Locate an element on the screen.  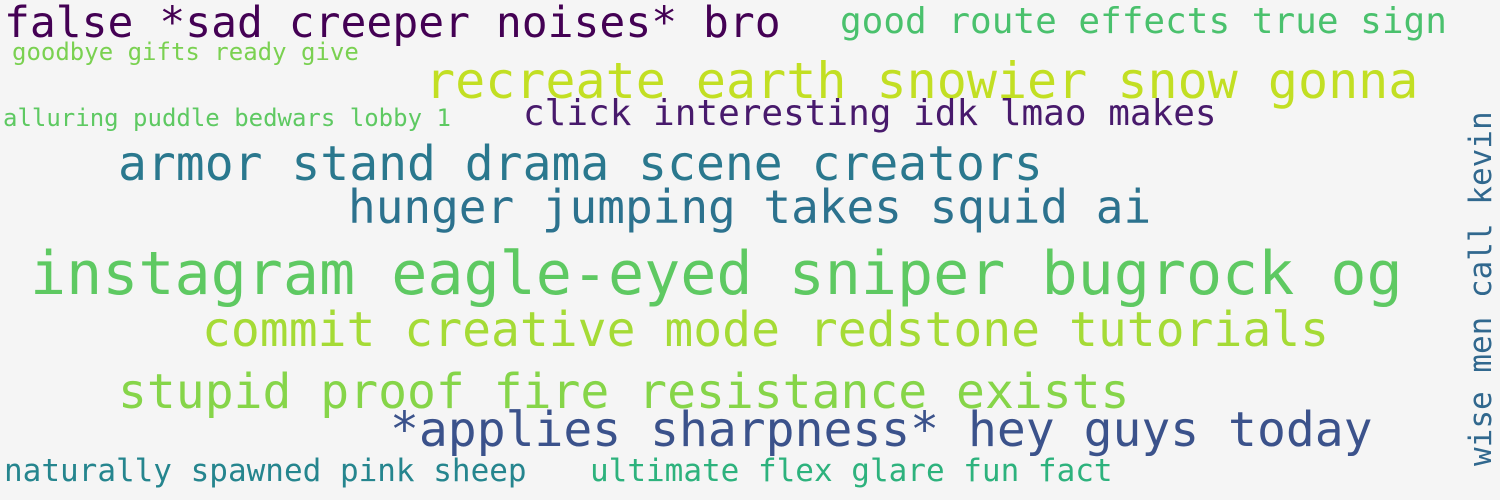
word-phrase: false *sad creeper noises* bro is located at coordinates (392, 24).